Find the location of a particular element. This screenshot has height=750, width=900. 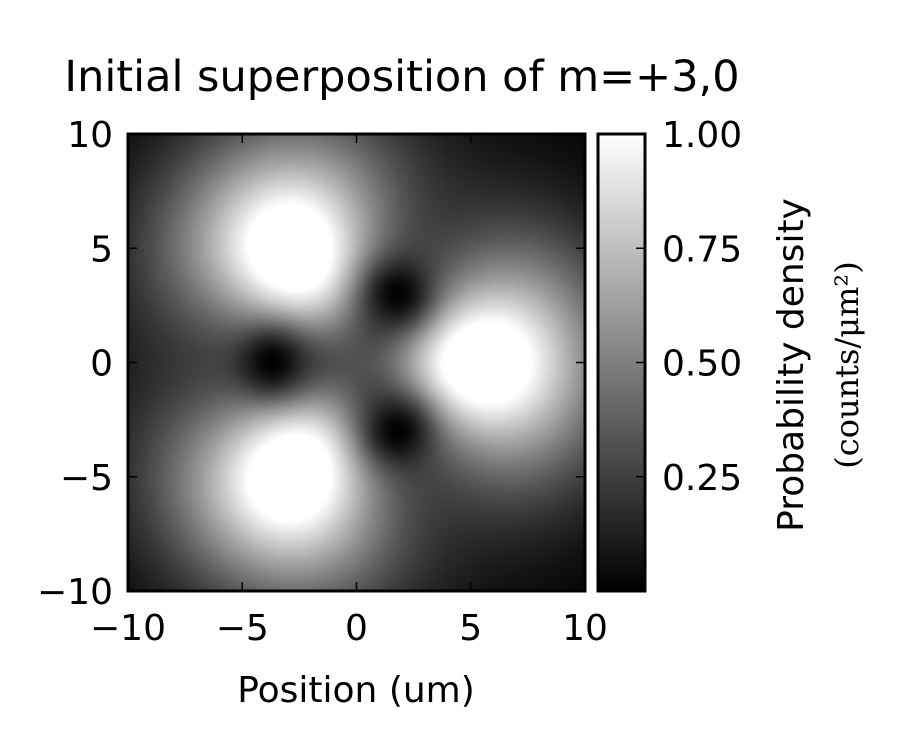

colorbar-units-label: (counts/μm²) is located at coordinates (847, 364).